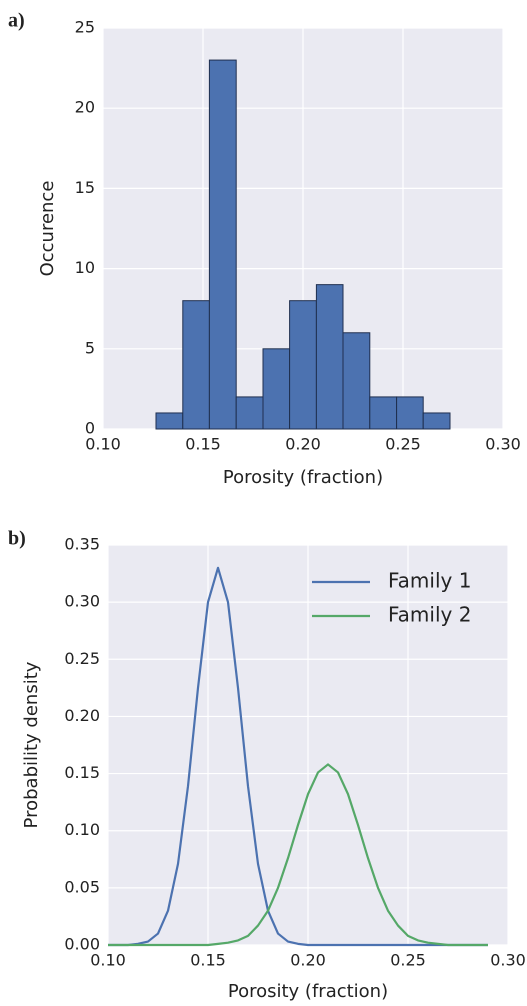 The width and height of the screenshot is (527, 1006). I want to click on legend-label: Family 2, so click(429, 615).